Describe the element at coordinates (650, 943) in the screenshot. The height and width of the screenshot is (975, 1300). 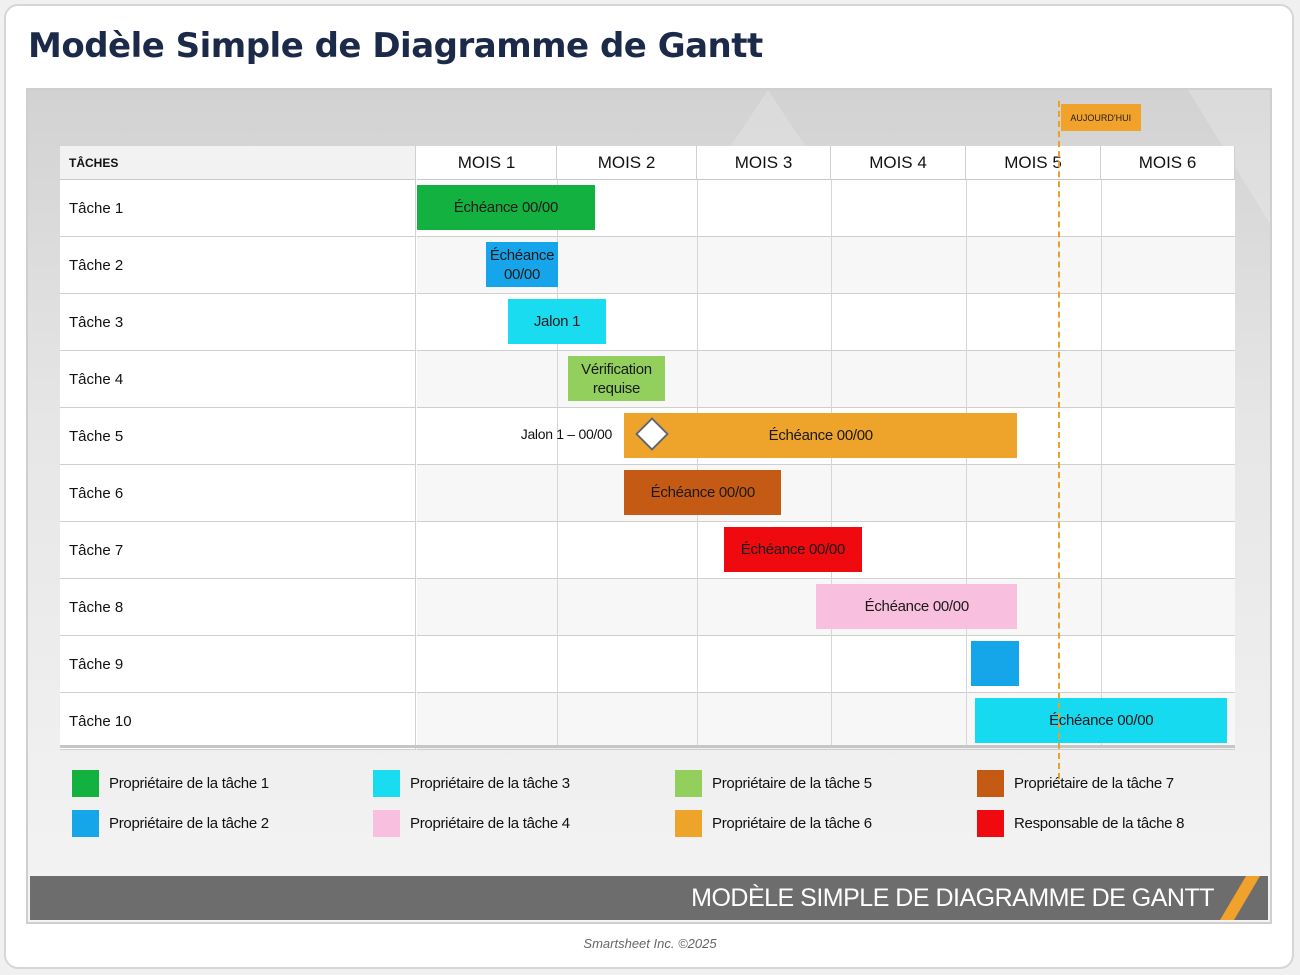
I see `credit-text: Smartsheet Inc. ©2025` at that location.